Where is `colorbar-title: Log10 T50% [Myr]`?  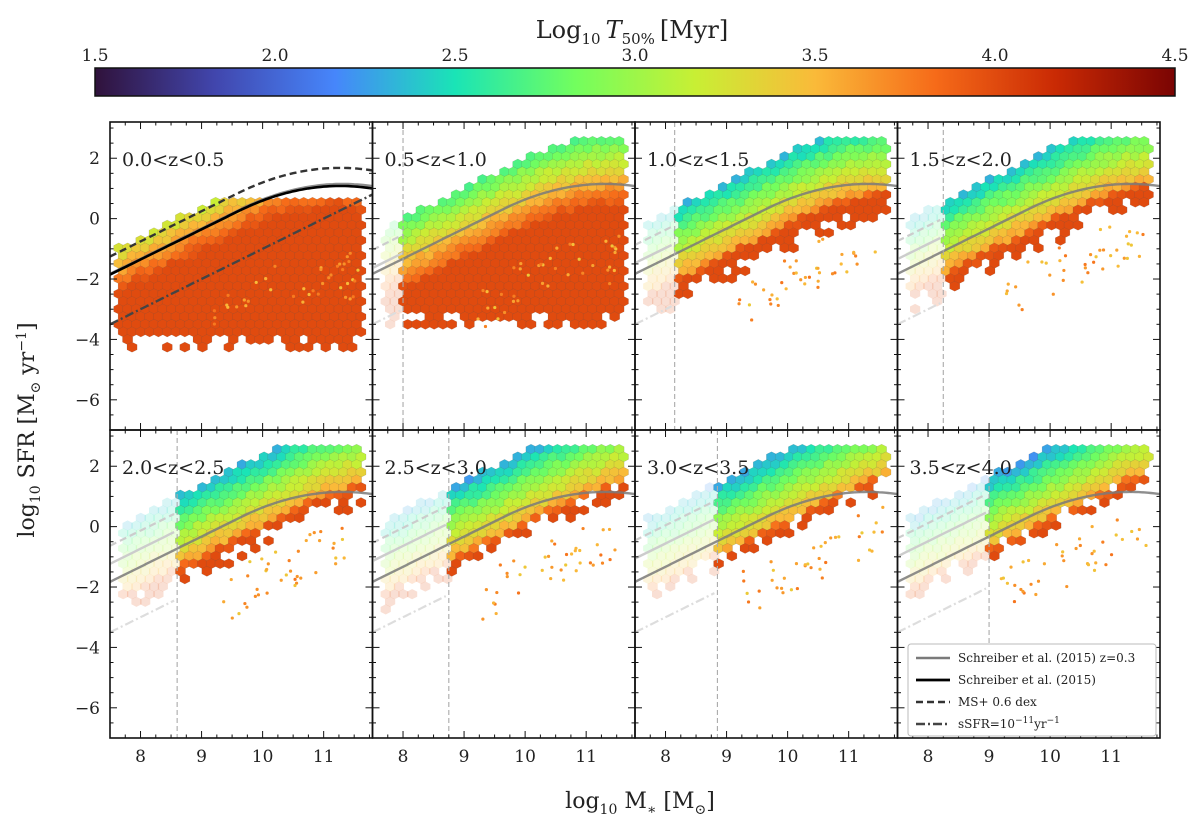 colorbar-title: Log10 T50% [Myr] is located at coordinates (632, 32).